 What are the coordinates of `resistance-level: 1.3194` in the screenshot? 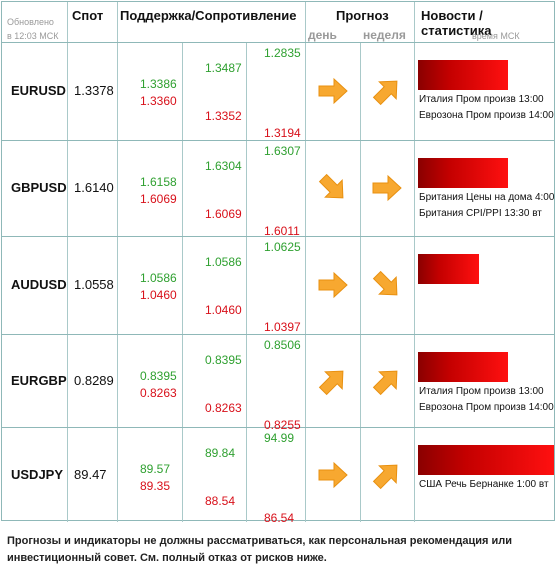 It's located at (282, 133).